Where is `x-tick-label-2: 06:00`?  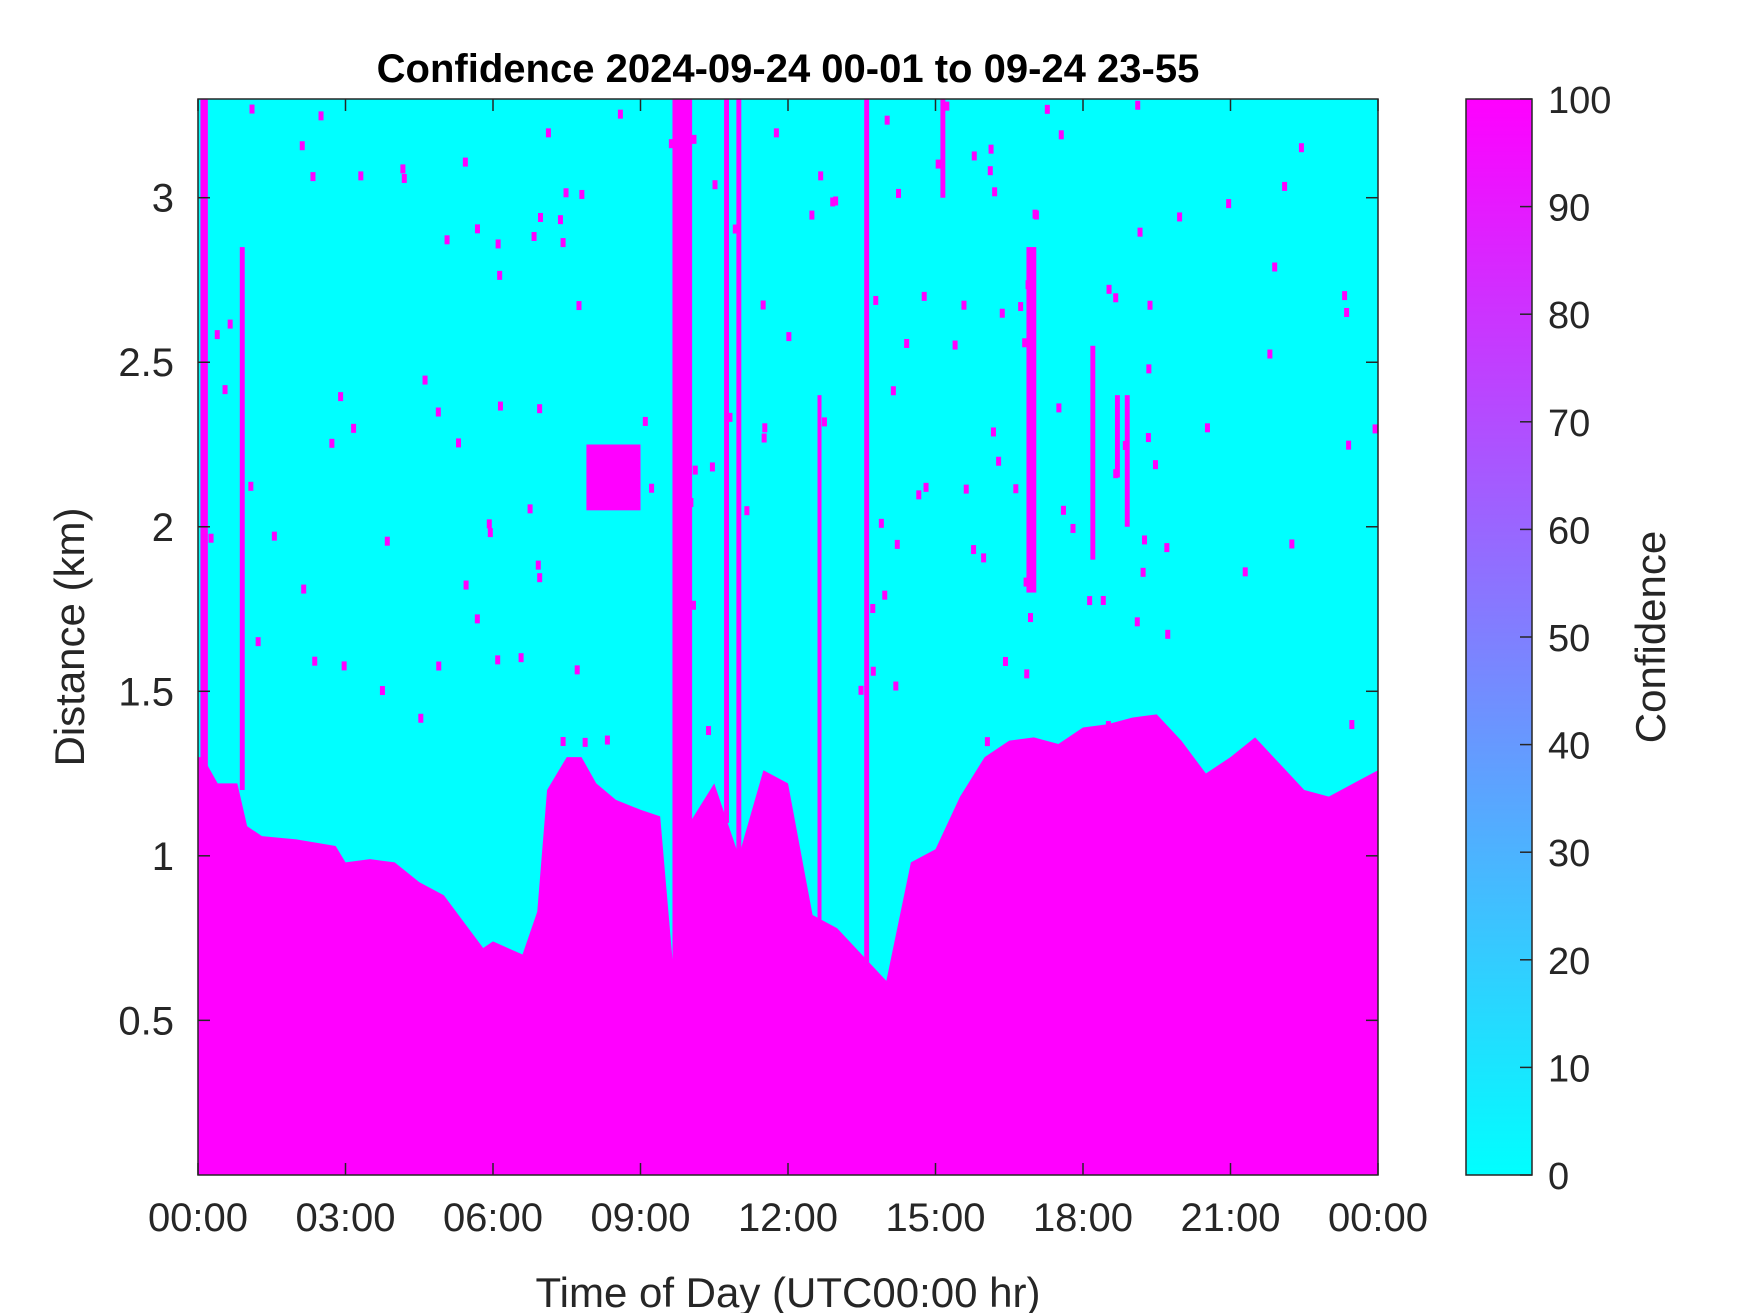
x-tick-label-2: 06:00 is located at coordinates (493, 1218).